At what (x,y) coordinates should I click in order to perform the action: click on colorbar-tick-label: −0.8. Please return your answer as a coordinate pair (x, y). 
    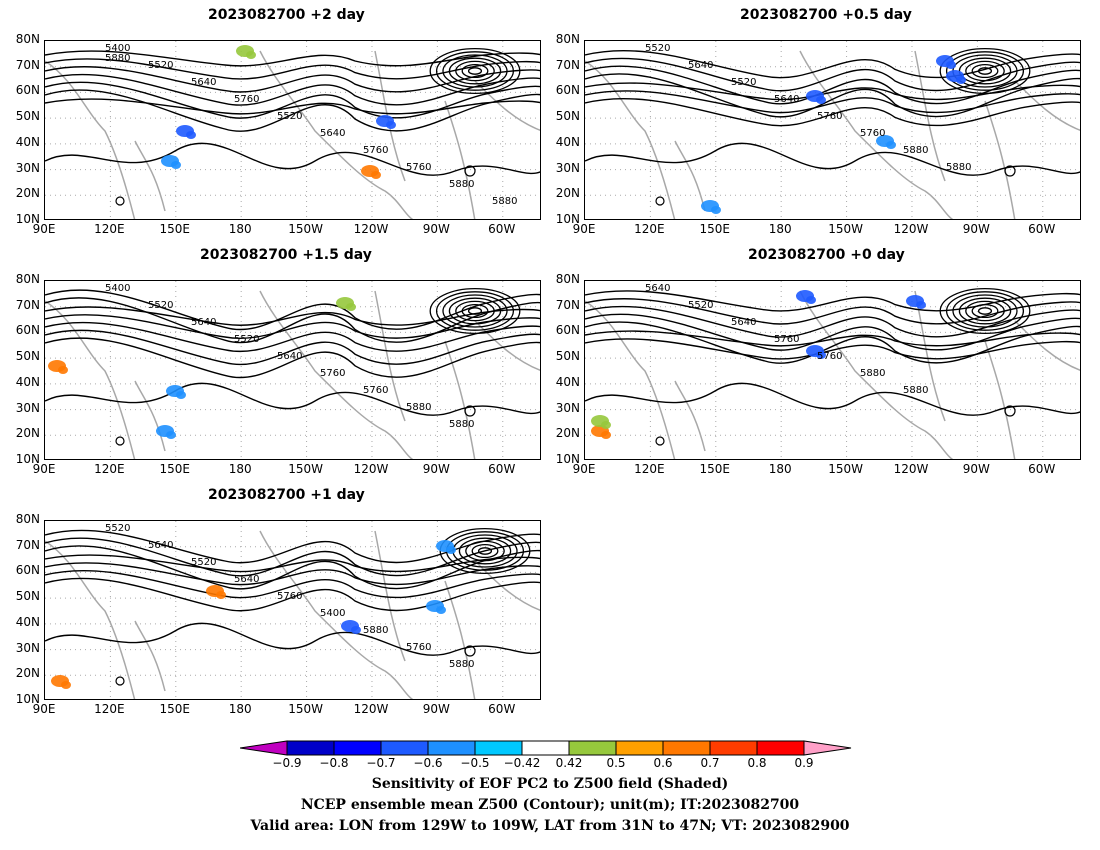
    Looking at the image, I should click on (334, 763).